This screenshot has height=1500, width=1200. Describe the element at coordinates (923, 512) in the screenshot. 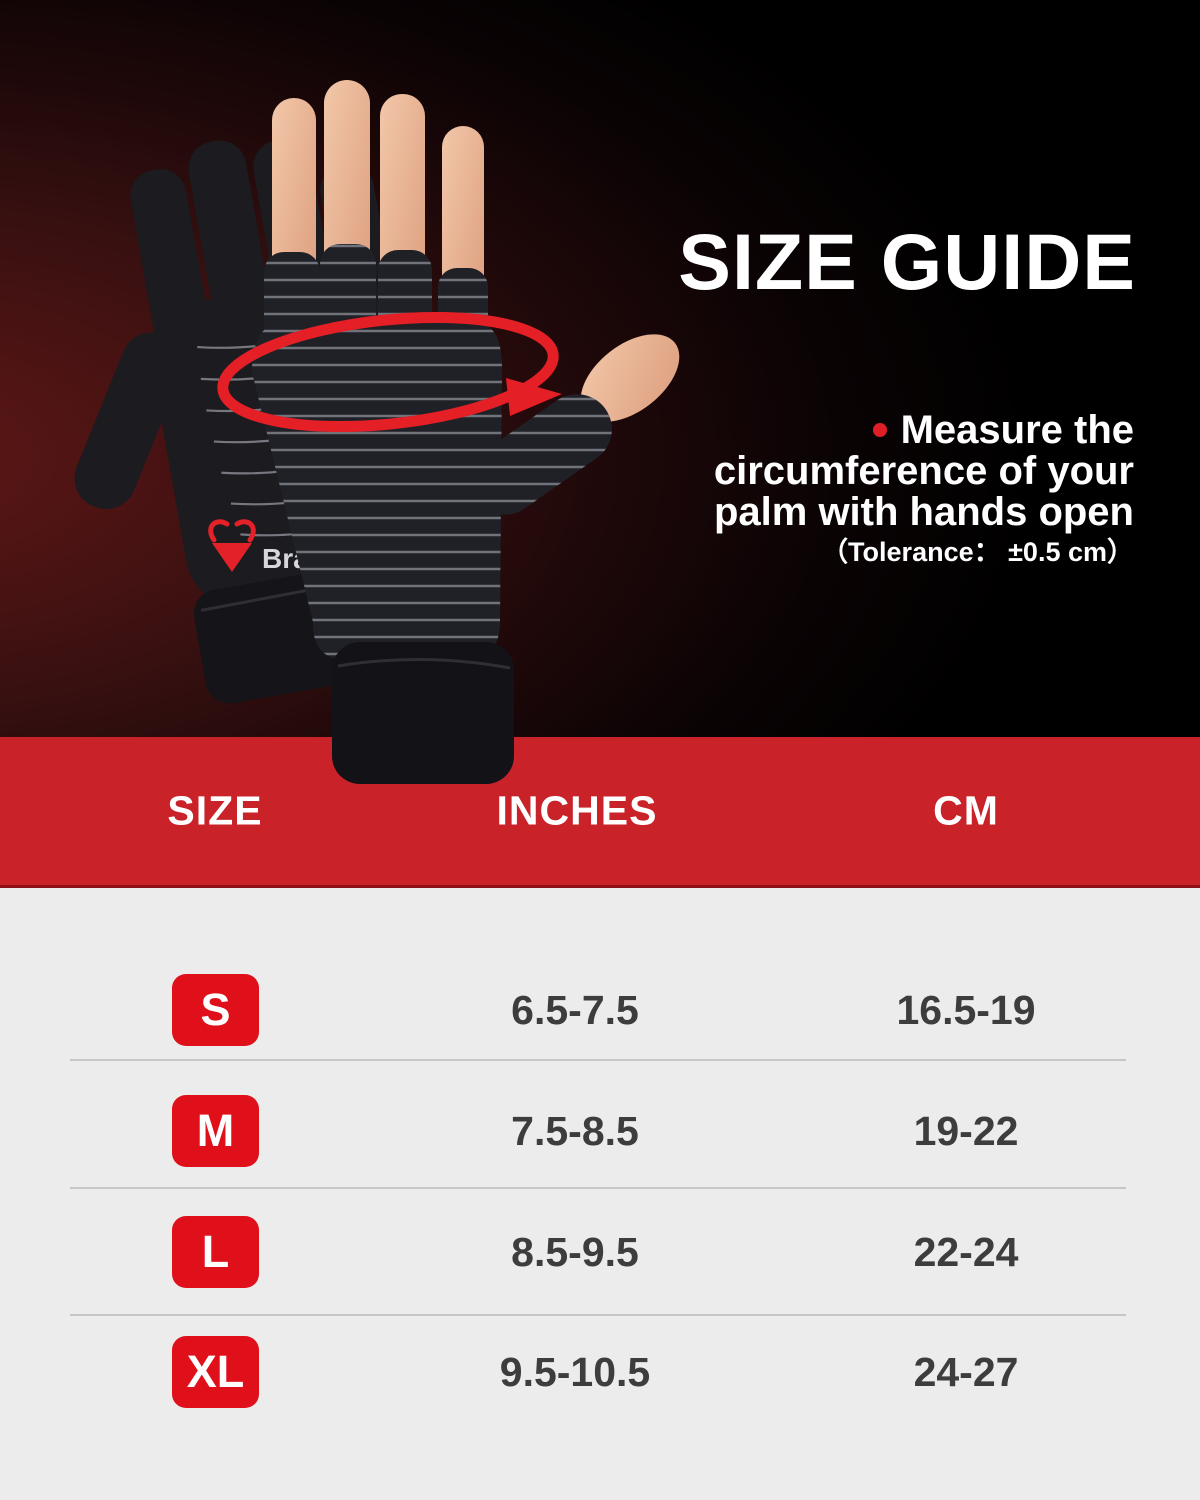

I see `instruction-line-3: palm with hands open` at that location.